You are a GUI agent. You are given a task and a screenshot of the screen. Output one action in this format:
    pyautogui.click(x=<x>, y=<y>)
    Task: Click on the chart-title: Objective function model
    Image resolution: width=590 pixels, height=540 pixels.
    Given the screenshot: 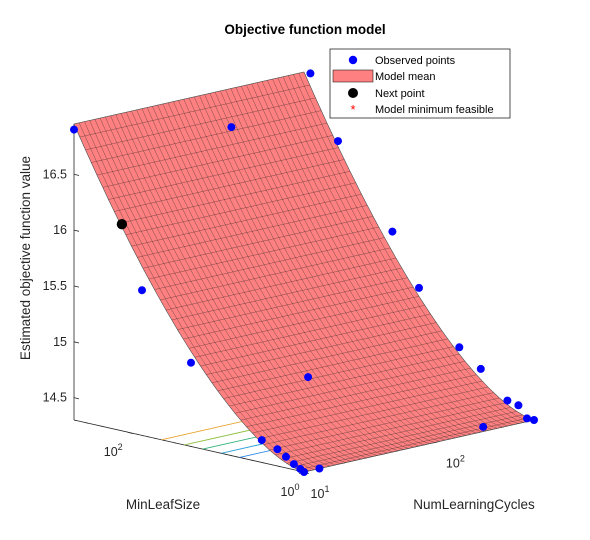 What is the action you would take?
    pyautogui.click(x=304, y=29)
    